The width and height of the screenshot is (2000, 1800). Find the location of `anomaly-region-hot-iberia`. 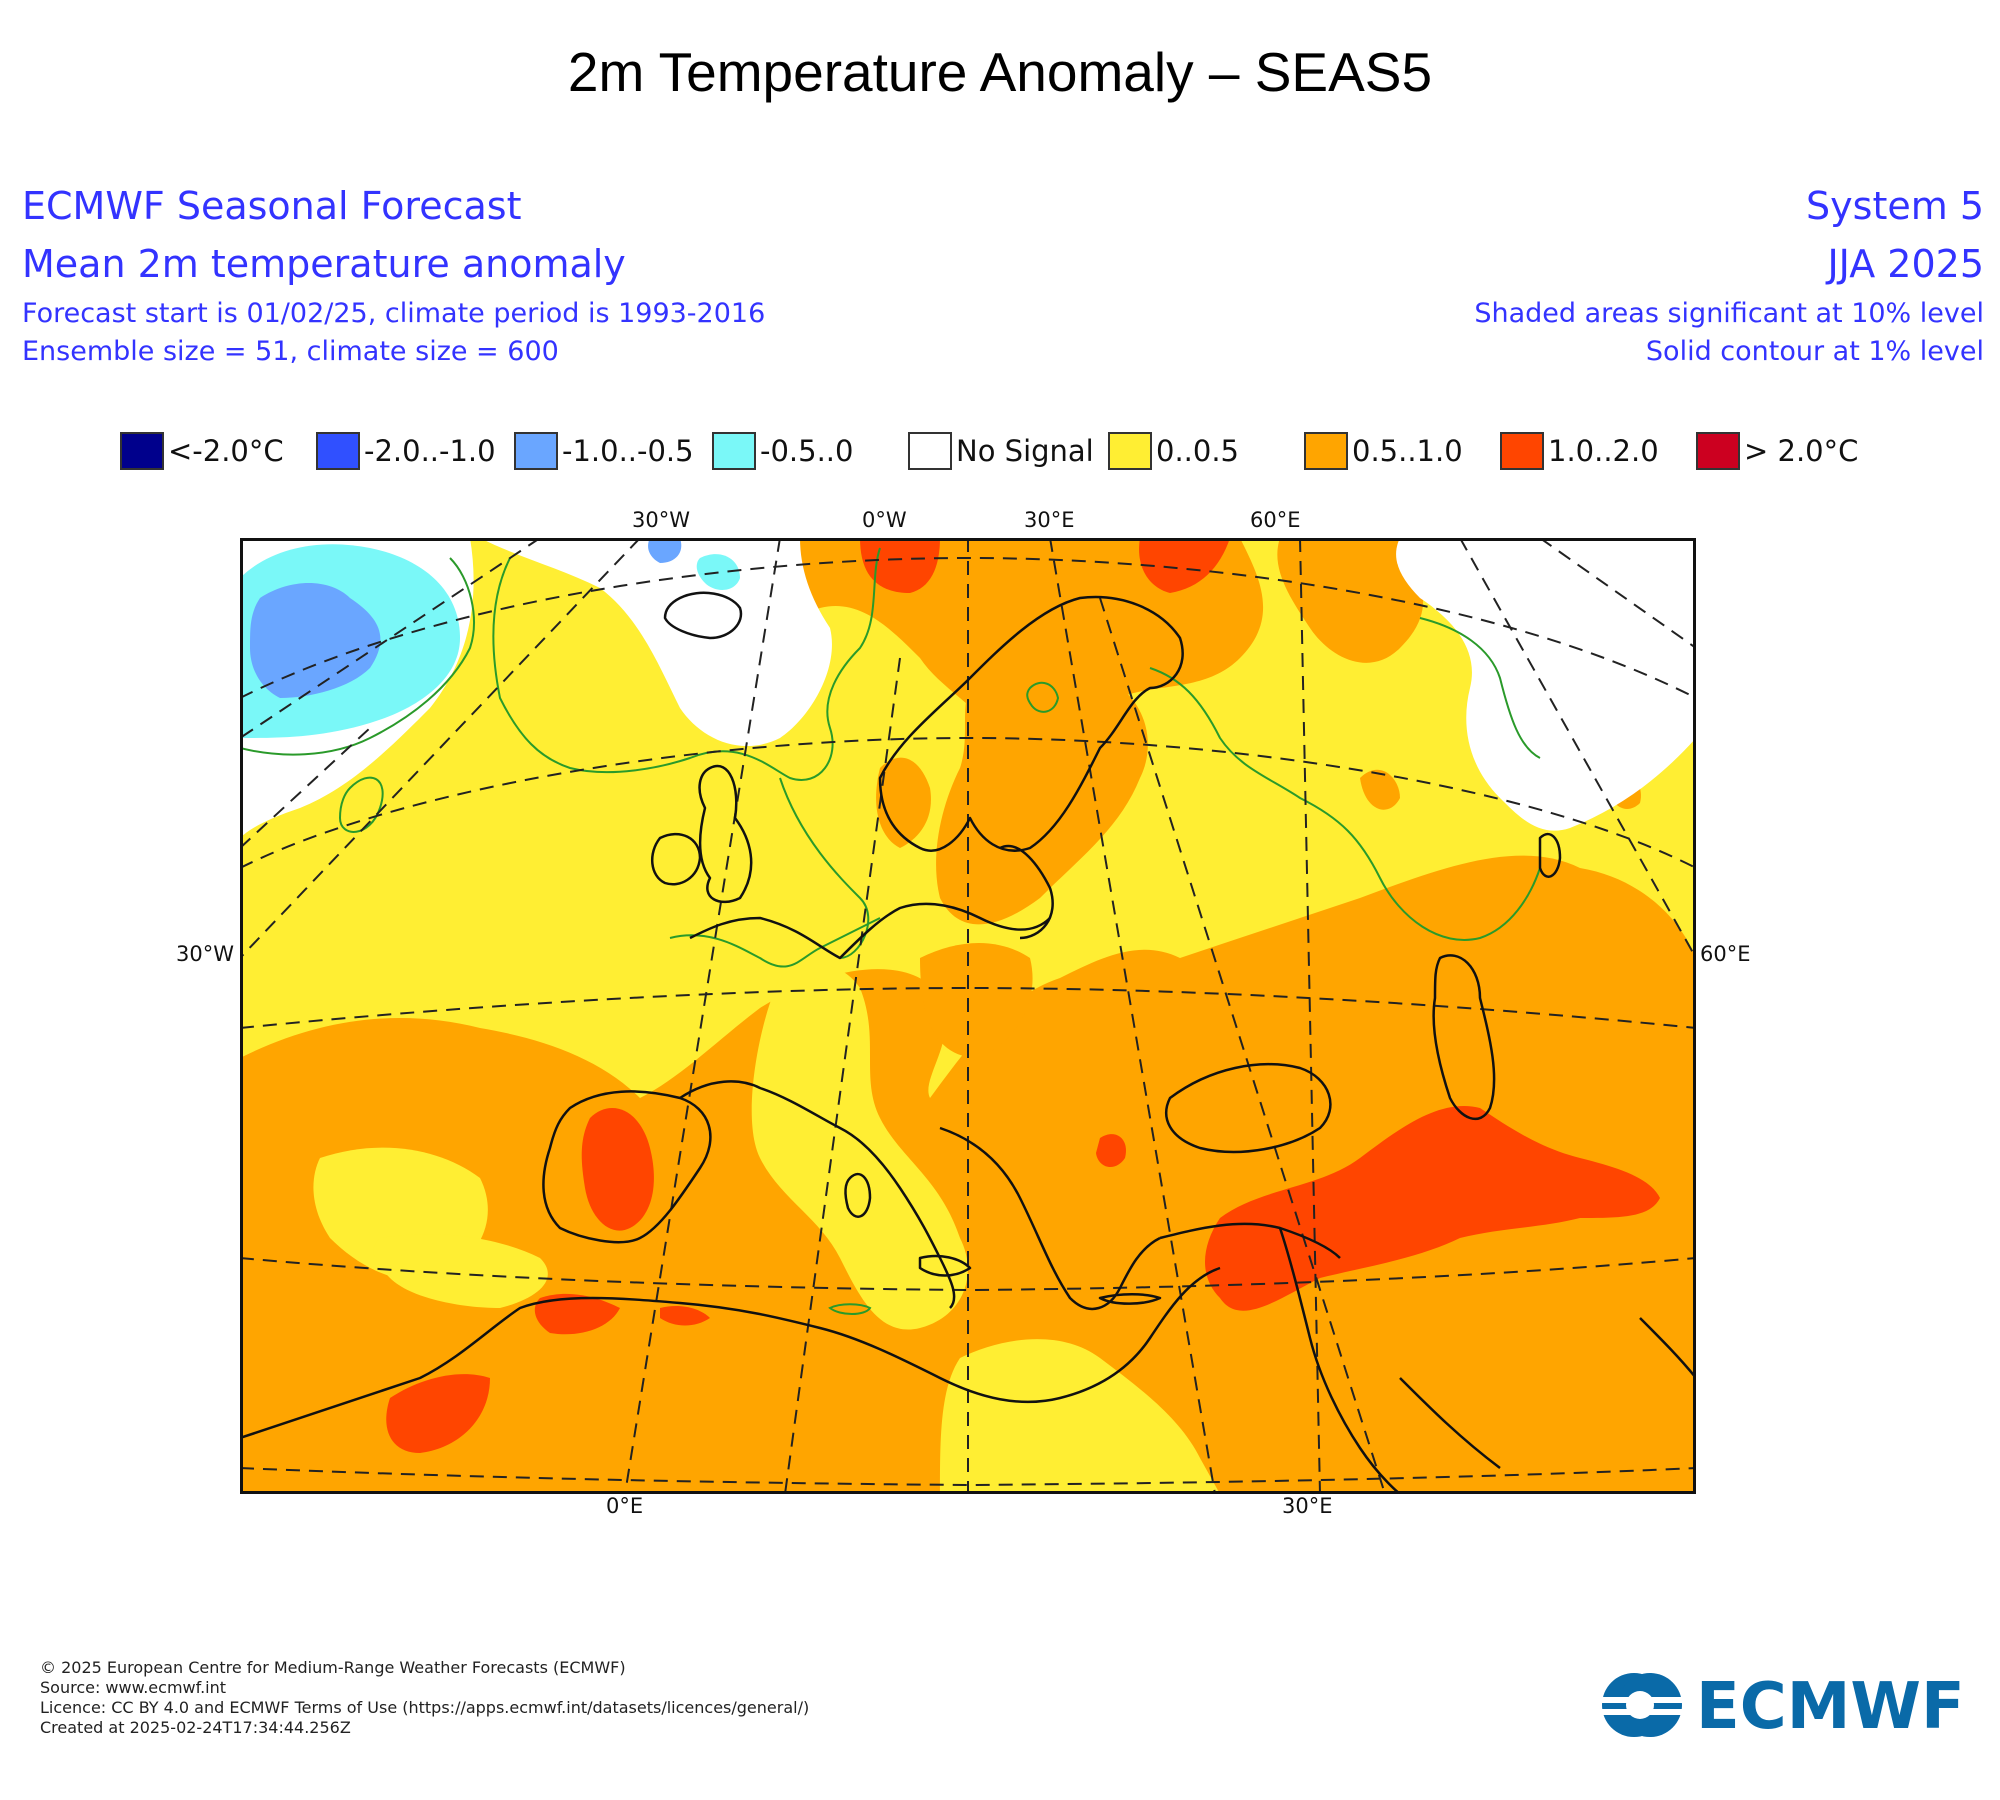

anomaly-region-hot-iberia is located at coordinates (617, 1169).